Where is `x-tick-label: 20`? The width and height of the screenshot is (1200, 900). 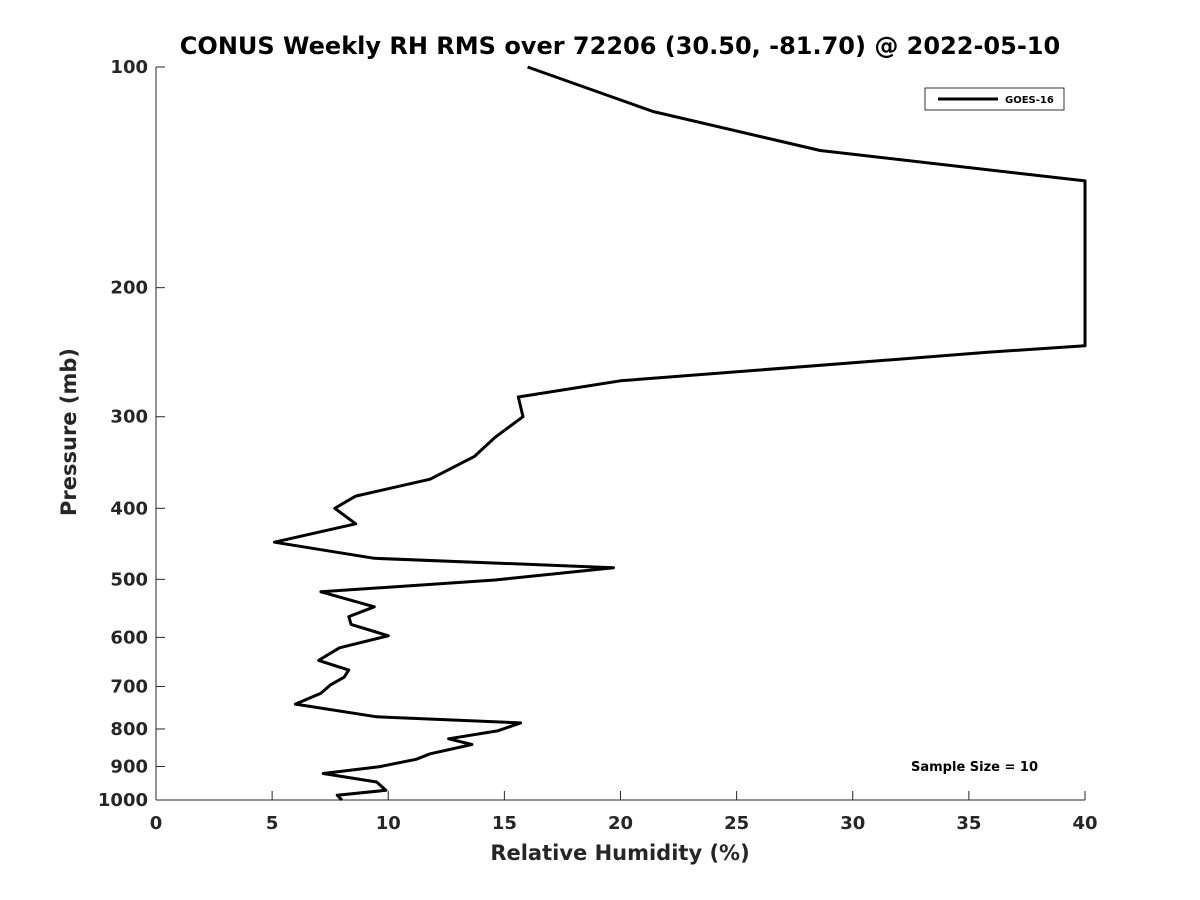
x-tick-label: 20 is located at coordinates (620, 823).